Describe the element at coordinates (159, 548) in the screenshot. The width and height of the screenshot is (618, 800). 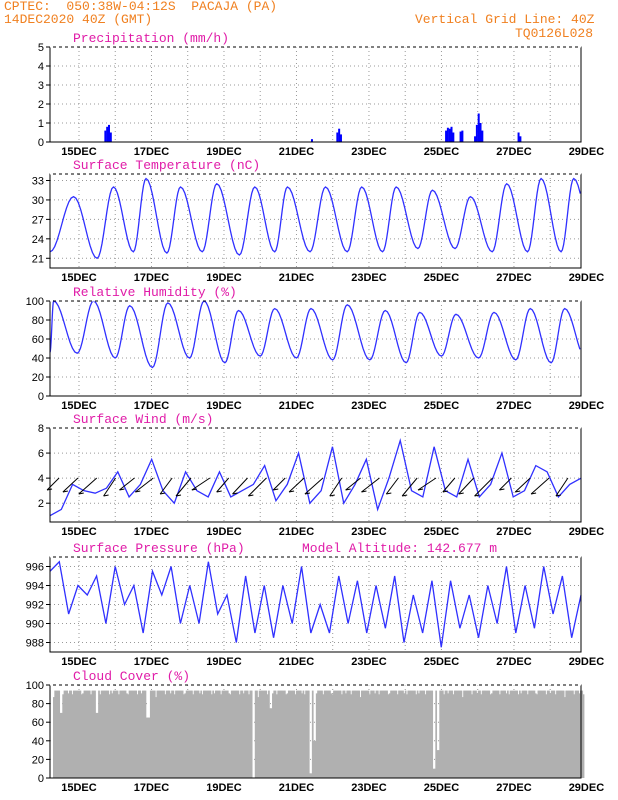
I see `panel-title: Surface Pressure (hPa)` at that location.